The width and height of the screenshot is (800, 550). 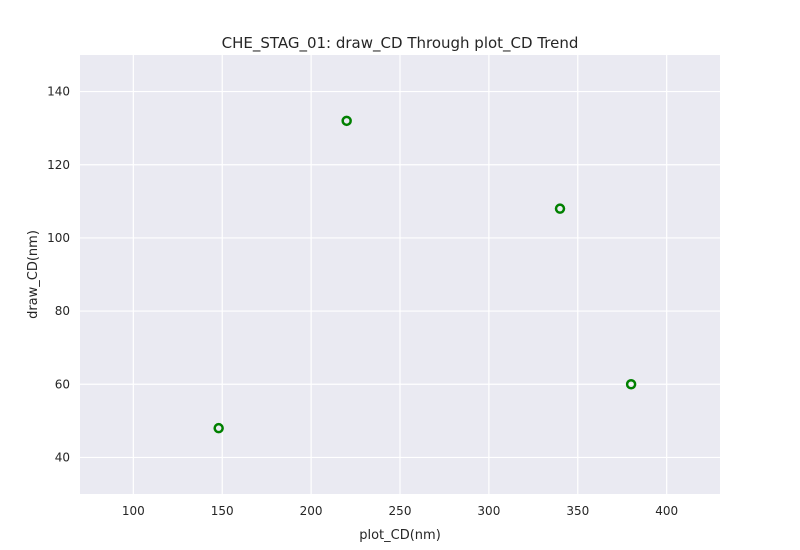 What do you see at coordinates (33, 274) in the screenshot?
I see `y-axis-label: draw_CD(nm)` at bounding box center [33, 274].